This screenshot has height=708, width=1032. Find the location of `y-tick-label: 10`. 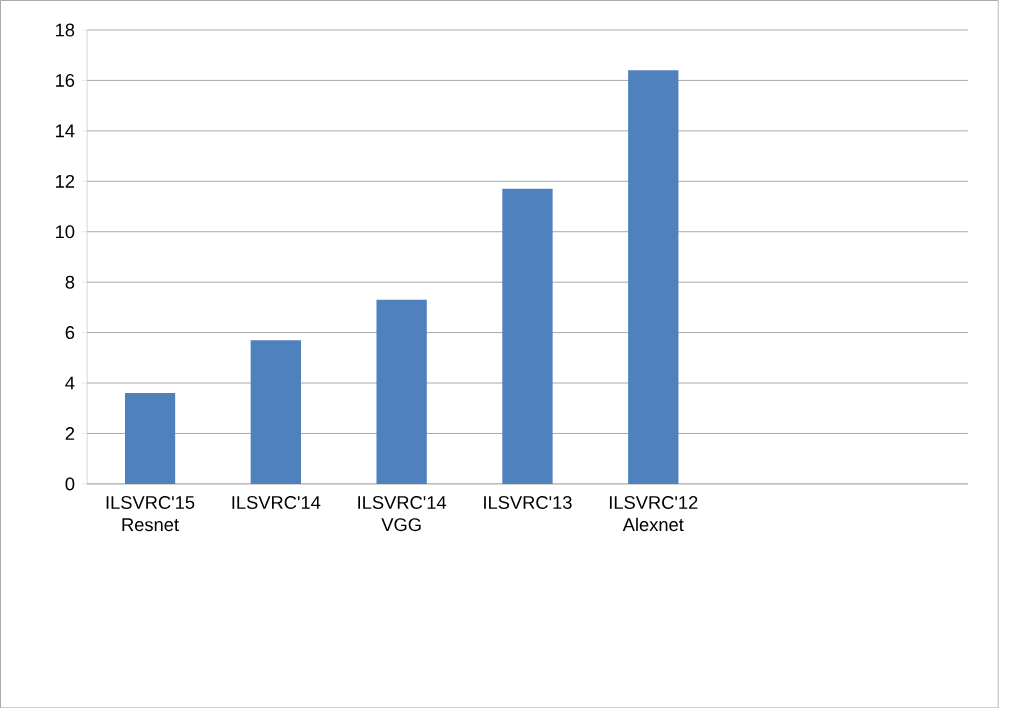

y-tick-label: 10 is located at coordinates (65, 231).